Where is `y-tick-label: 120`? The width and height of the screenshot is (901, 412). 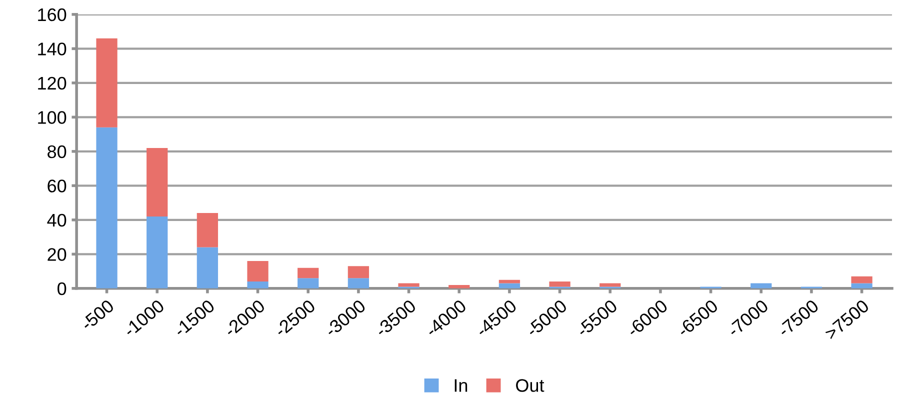
y-tick-label: 120 is located at coordinates (52, 83).